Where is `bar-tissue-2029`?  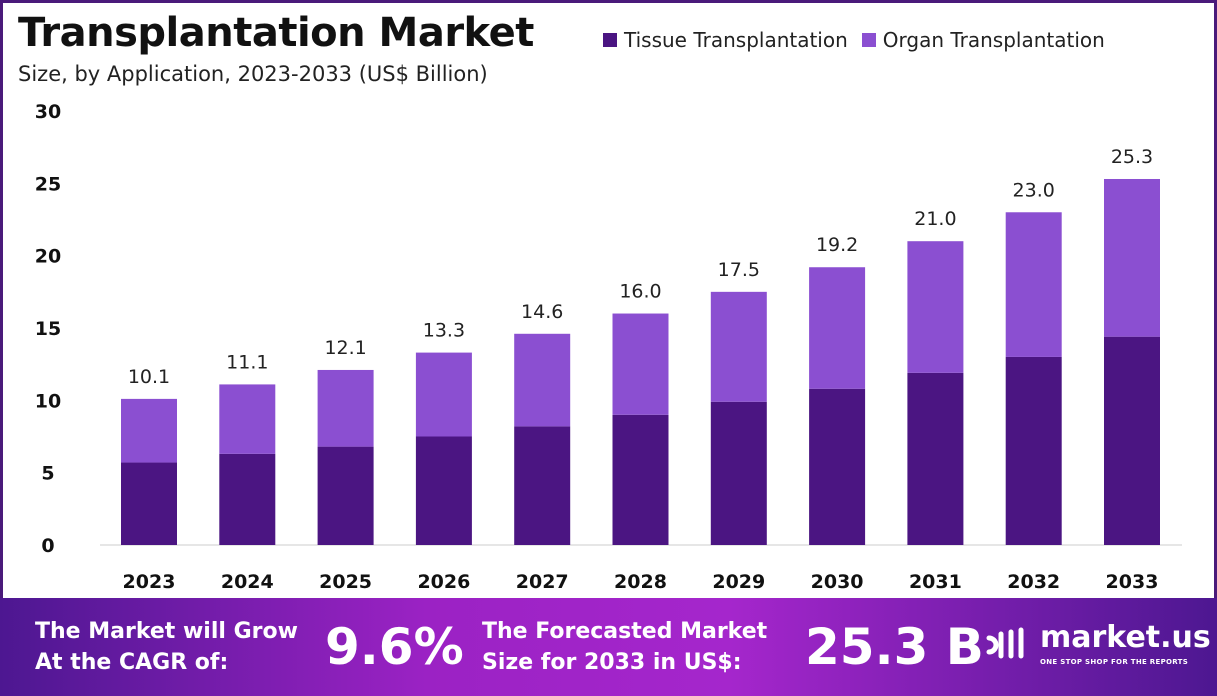 bar-tissue-2029 is located at coordinates (738, 473).